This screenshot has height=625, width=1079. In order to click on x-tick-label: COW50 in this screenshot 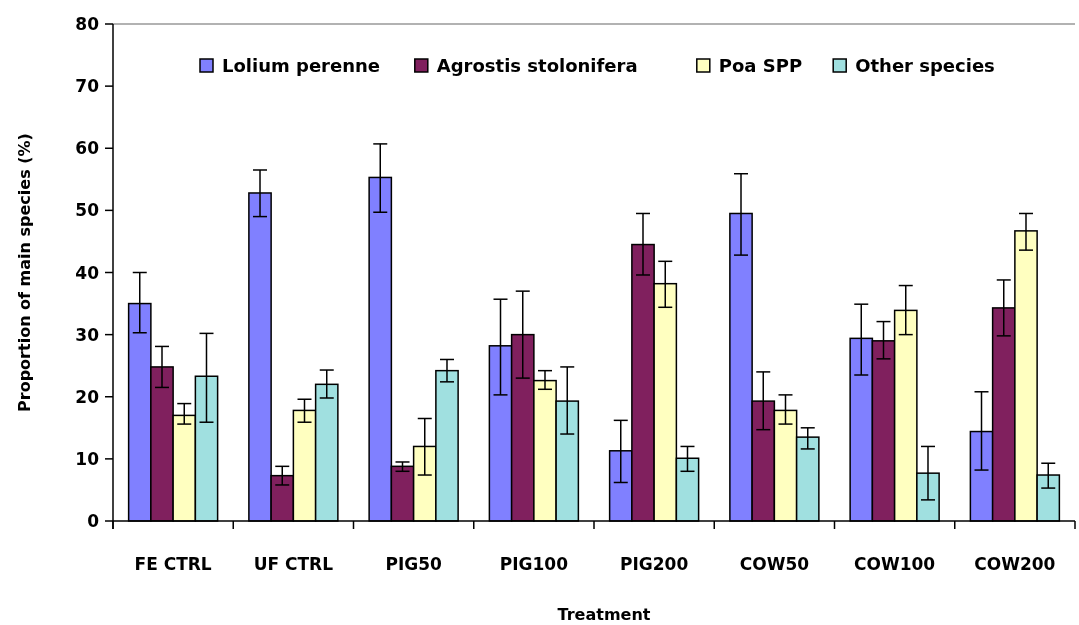, I will do `click(774, 564)`.